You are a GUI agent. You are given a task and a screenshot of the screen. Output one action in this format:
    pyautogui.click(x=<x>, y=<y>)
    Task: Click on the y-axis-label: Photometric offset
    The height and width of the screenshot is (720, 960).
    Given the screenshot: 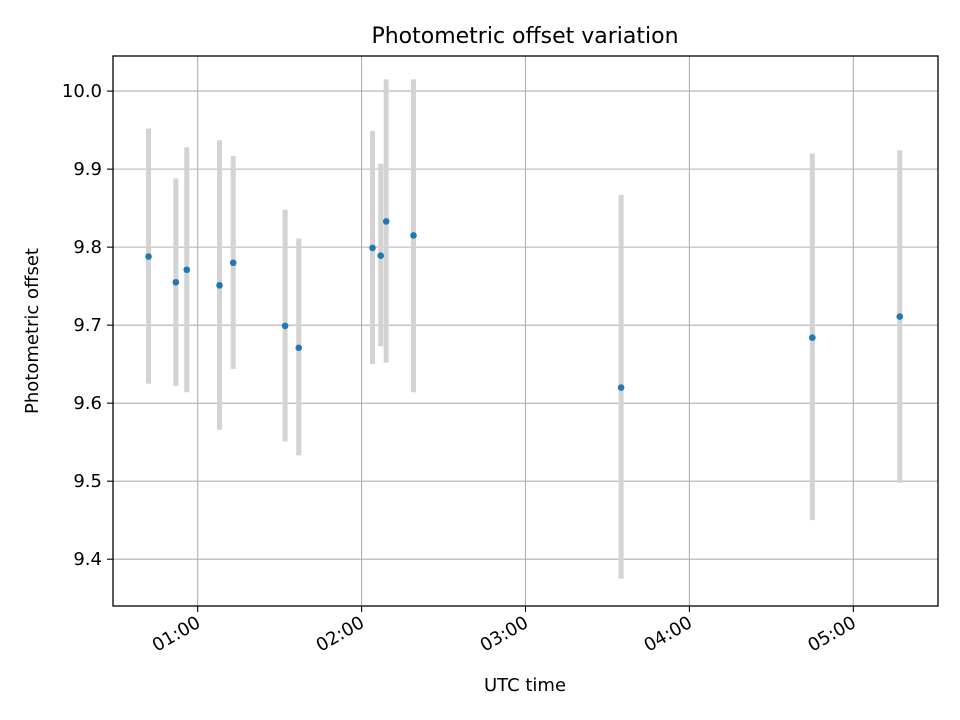 What is the action you would take?
    pyautogui.click(x=32, y=331)
    